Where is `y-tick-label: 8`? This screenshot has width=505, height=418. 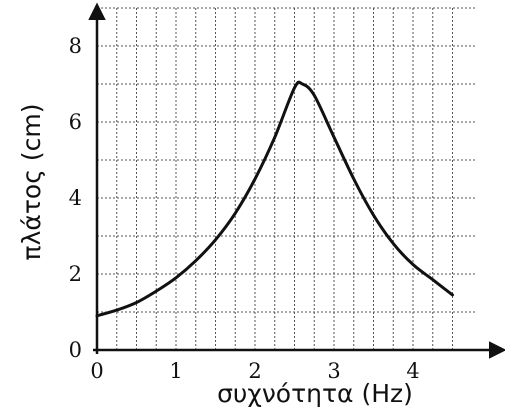 y-tick-label: 8 is located at coordinates (75, 46).